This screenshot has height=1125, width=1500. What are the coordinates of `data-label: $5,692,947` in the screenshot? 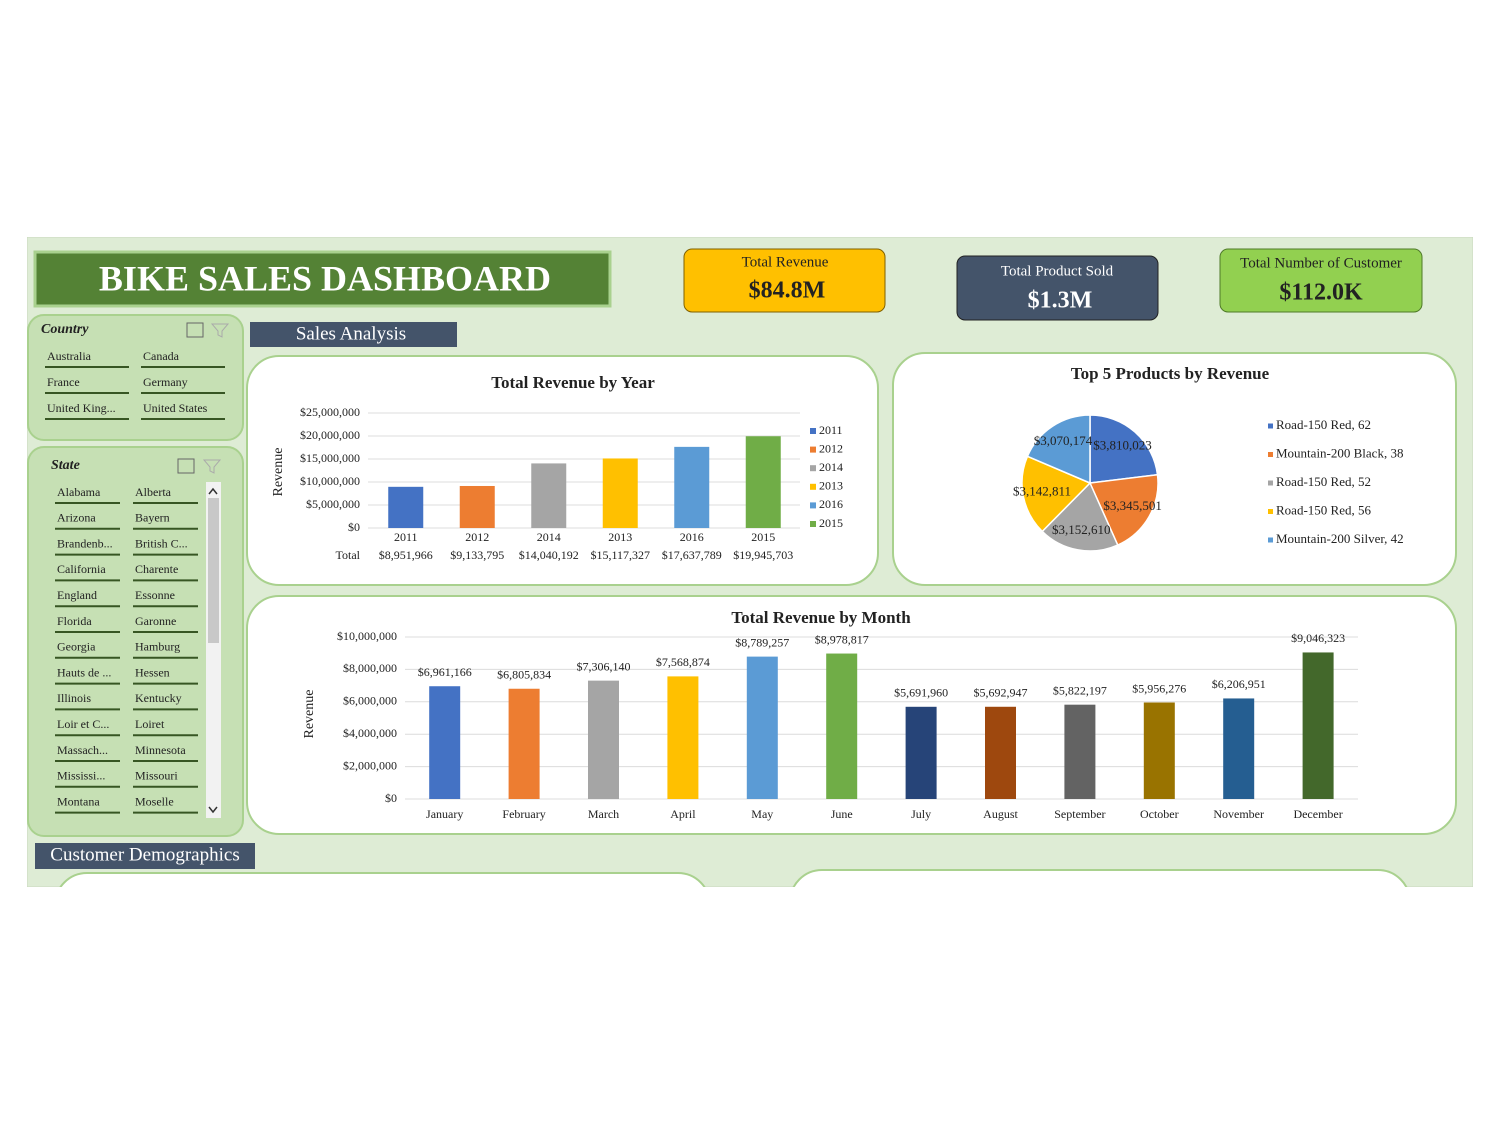 It's located at (1001, 693).